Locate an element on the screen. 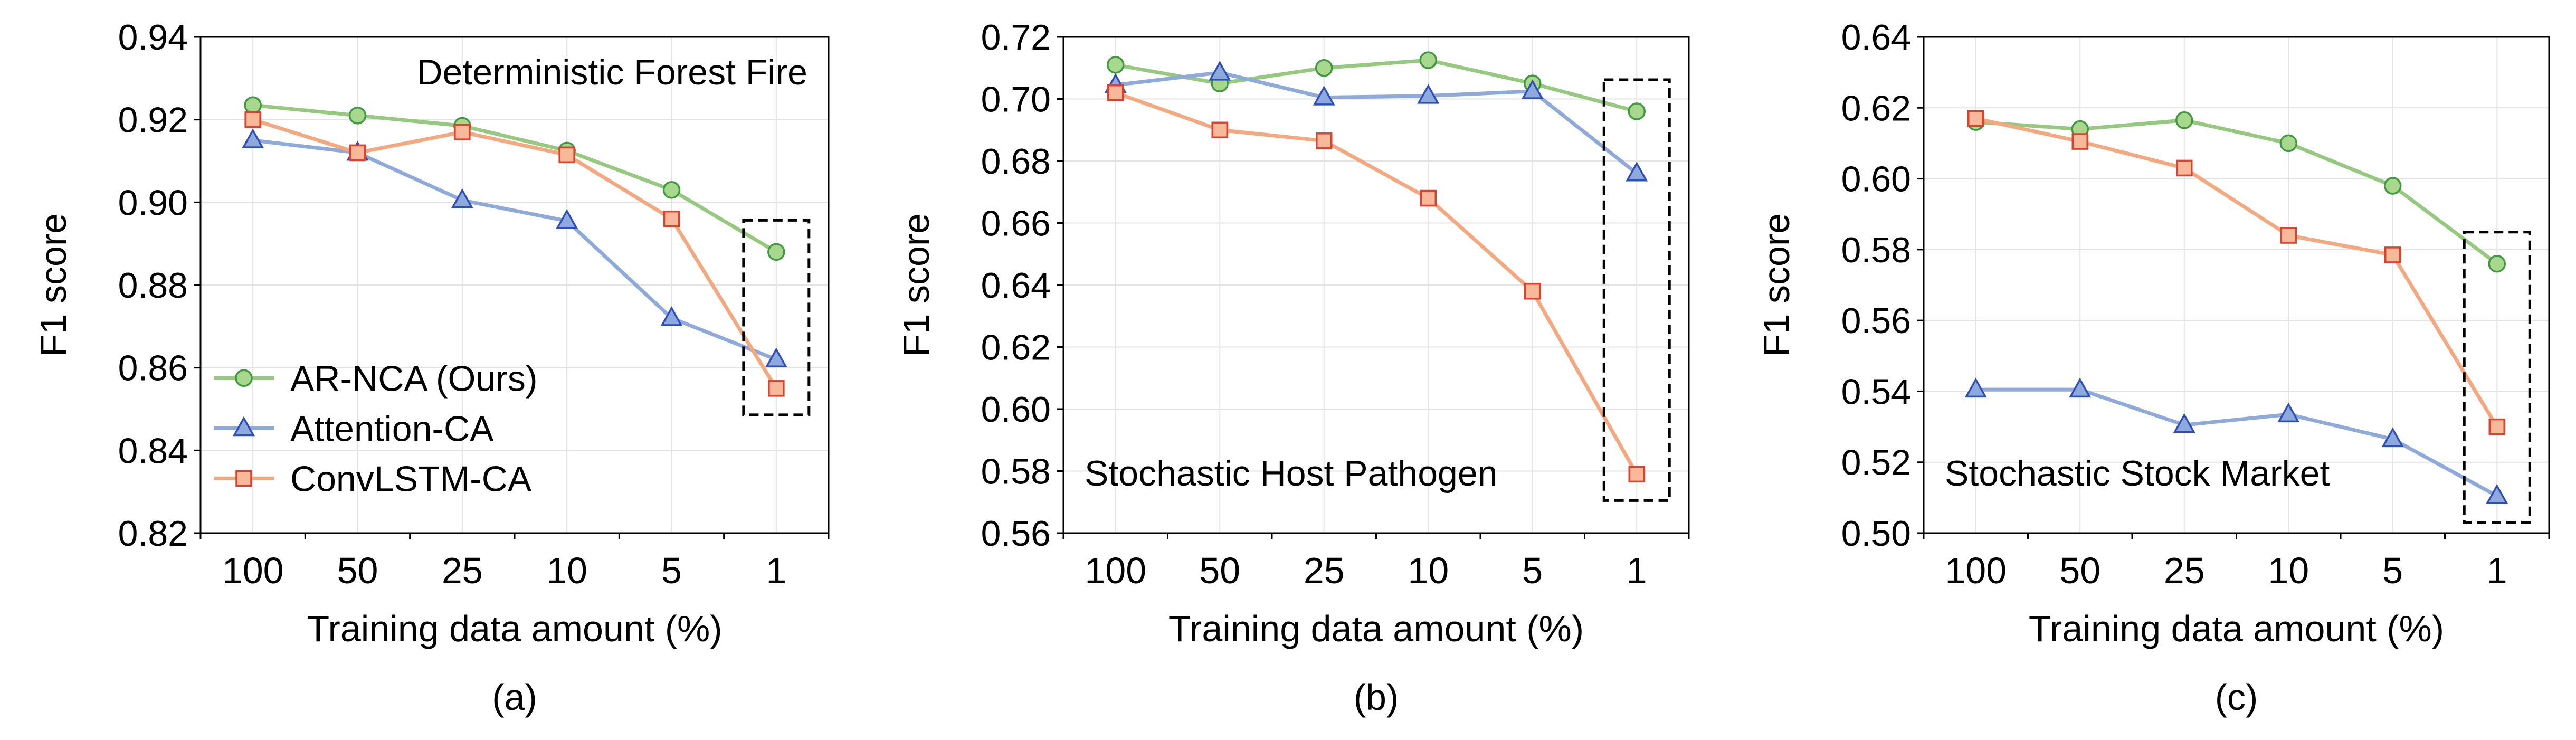 Image resolution: width=2576 pixels, height=740 pixels. y-axis-label: F1 score is located at coordinates (916, 285).